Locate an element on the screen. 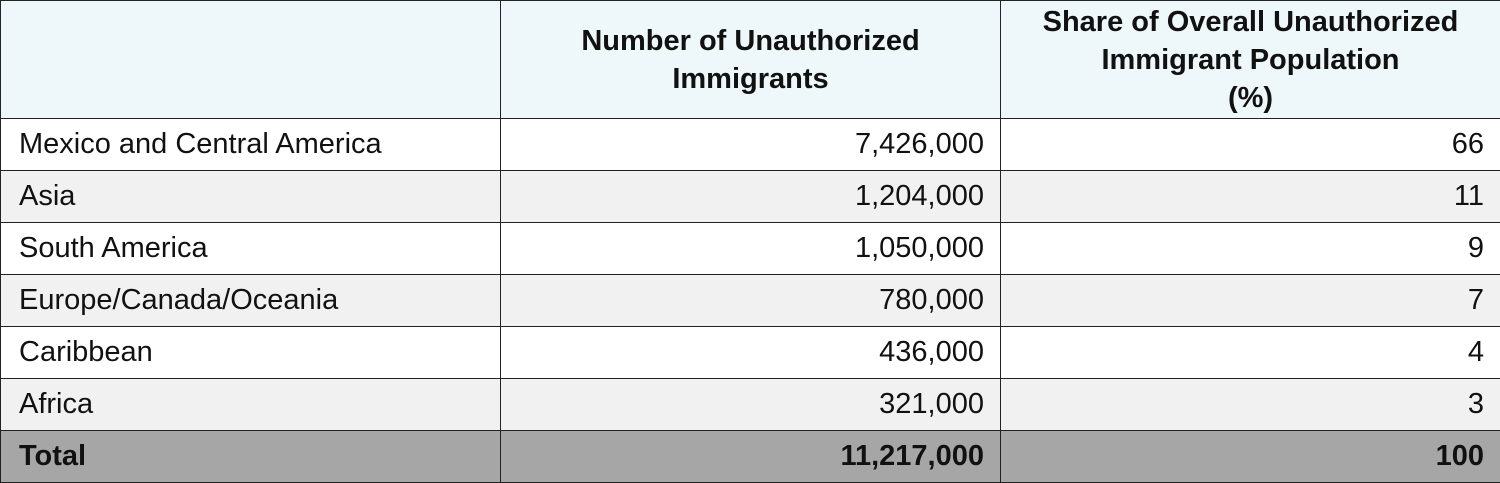 This screenshot has height=483, width=1500. cell-region: Asia is located at coordinates (250, 196).